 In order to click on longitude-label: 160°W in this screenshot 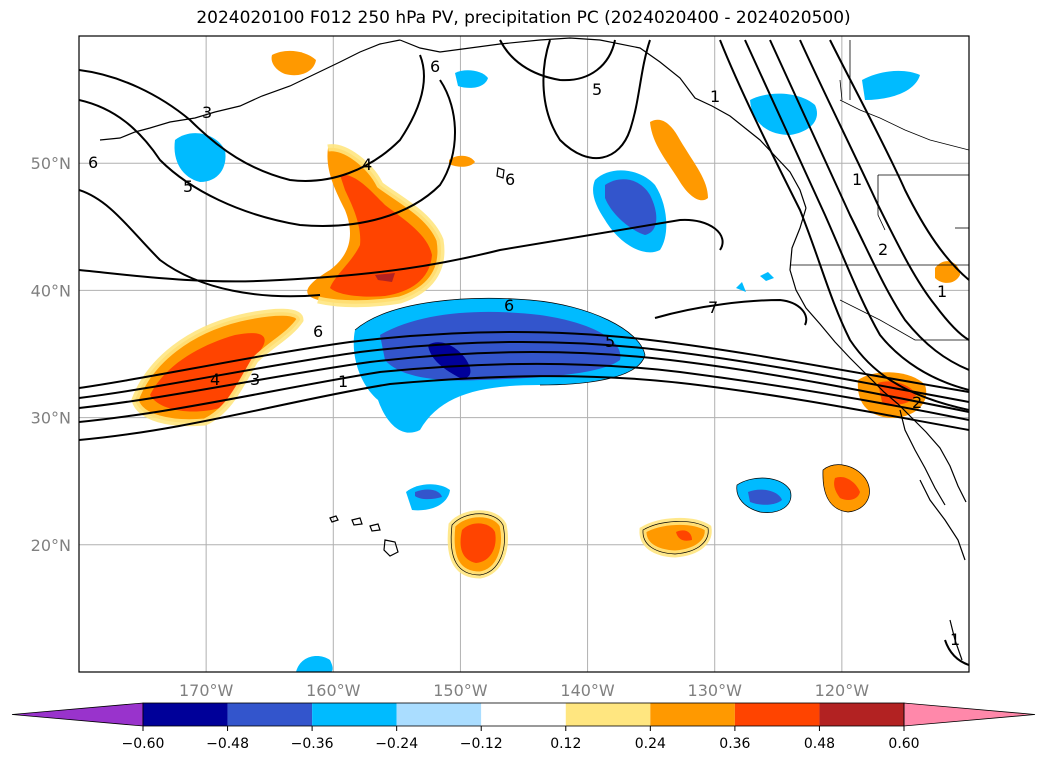, I will do `click(333, 690)`.